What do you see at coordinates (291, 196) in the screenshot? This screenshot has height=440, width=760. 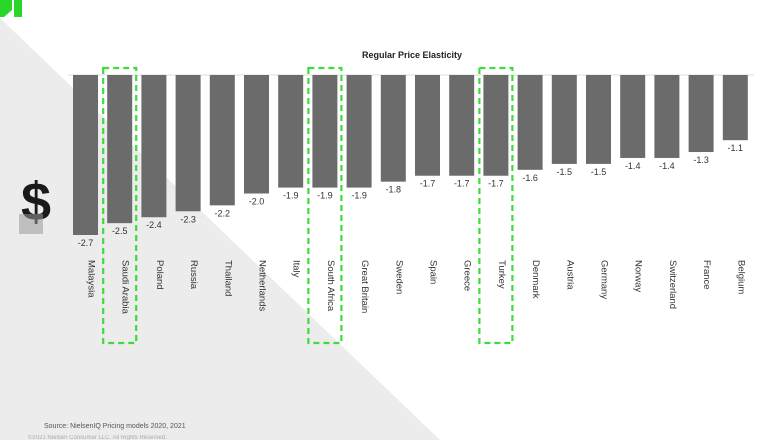 I see `value-label-italy: -1.9` at bounding box center [291, 196].